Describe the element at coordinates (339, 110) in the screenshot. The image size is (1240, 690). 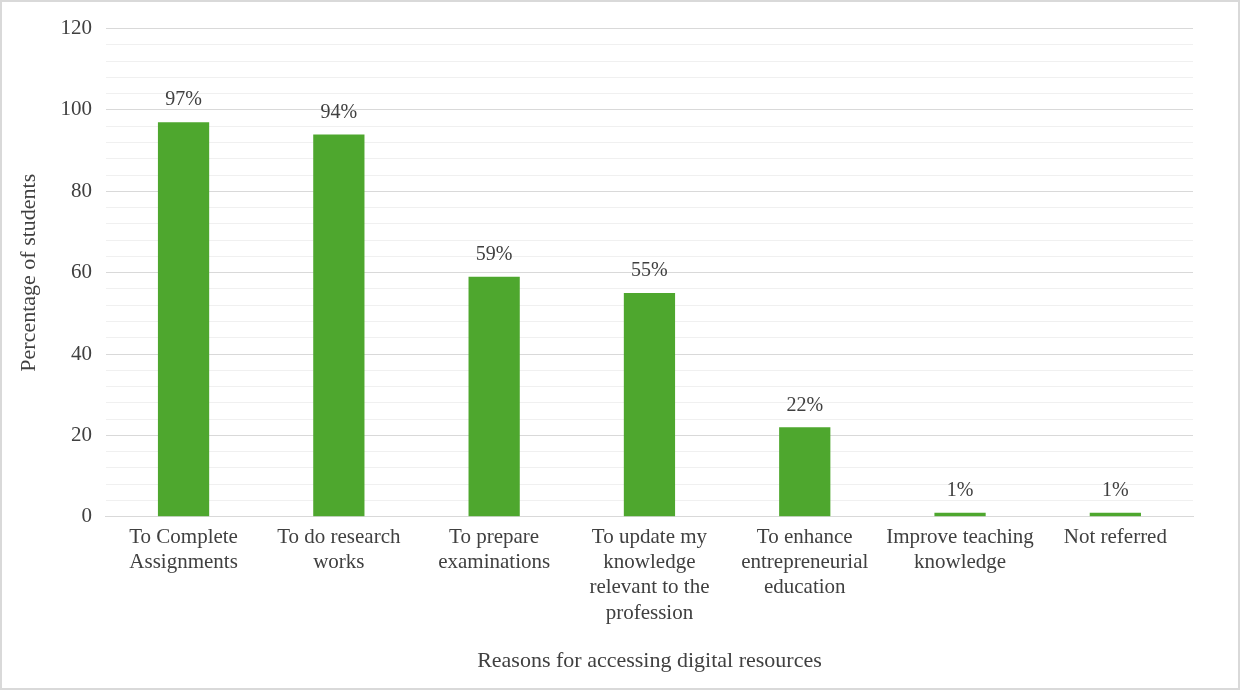
I see `data-label: 94%` at that location.